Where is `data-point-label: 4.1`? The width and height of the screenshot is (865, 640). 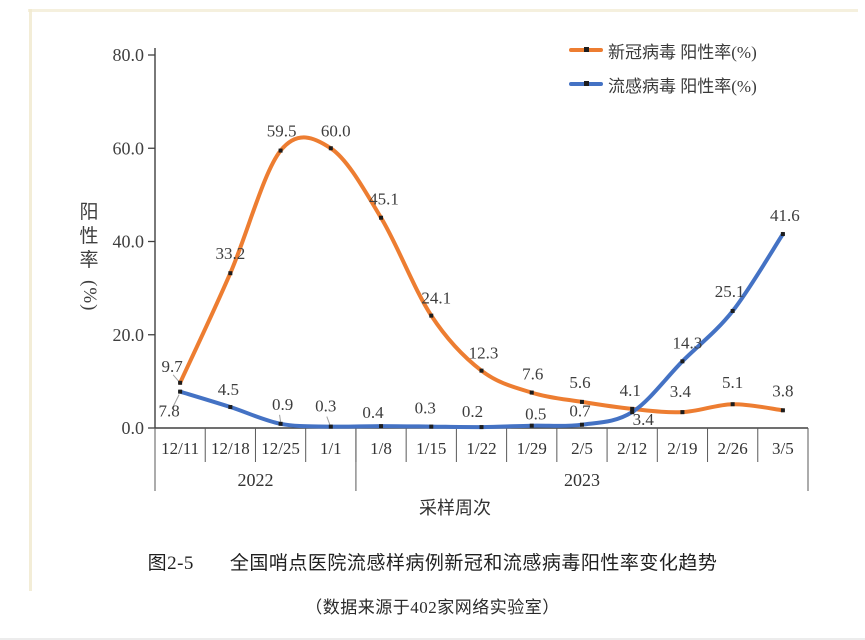 data-point-label: 4.1 is located at coordinates (630, 390).